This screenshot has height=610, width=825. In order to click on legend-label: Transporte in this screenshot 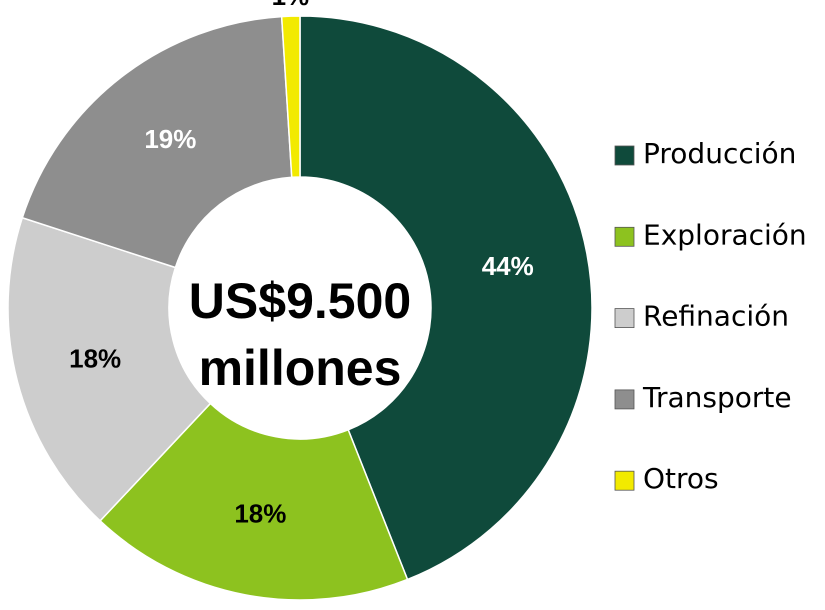, I will do `click(717, 397)`.